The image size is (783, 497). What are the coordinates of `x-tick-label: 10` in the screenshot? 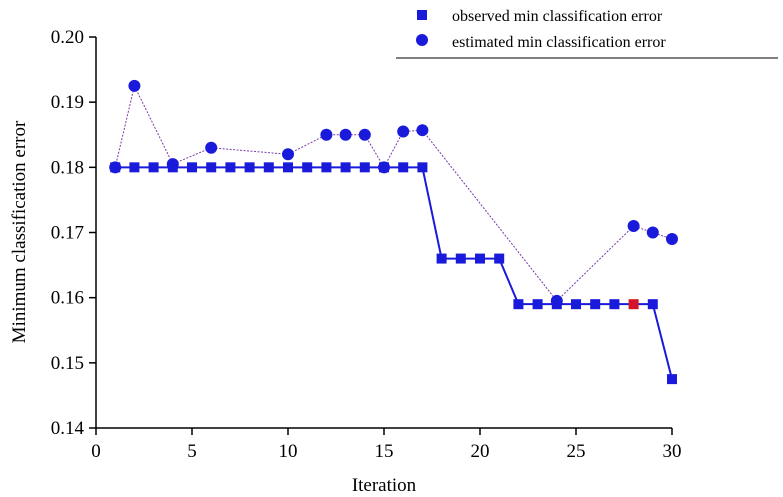 It's located at (288, 451).